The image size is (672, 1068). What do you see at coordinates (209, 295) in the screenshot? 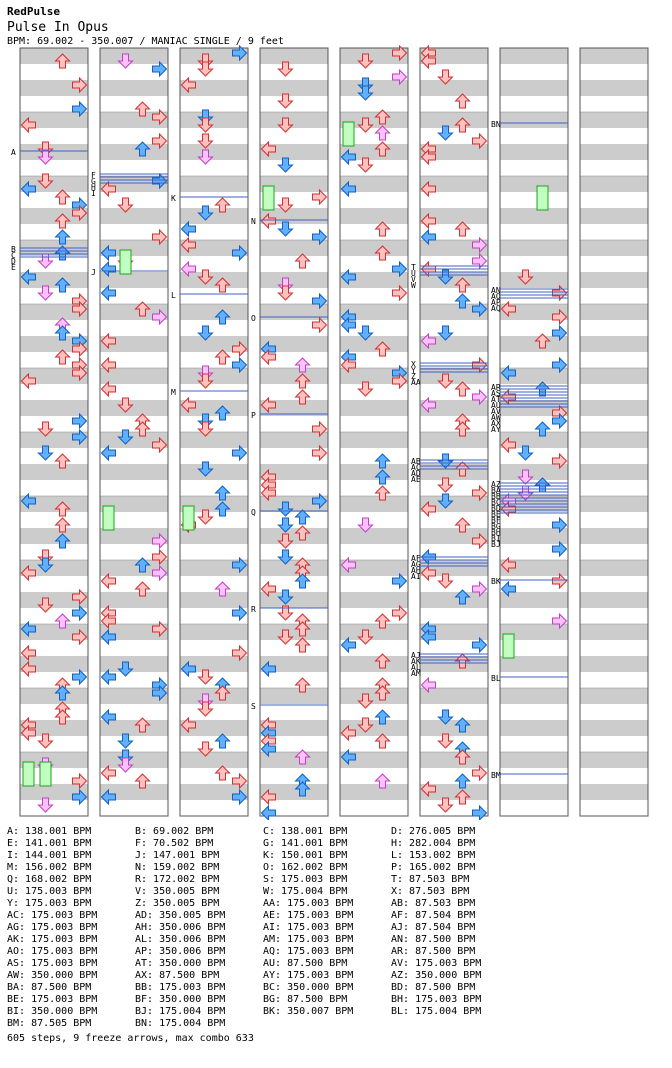
I see `bpm-marker: L` at bounding box center [209, 295].